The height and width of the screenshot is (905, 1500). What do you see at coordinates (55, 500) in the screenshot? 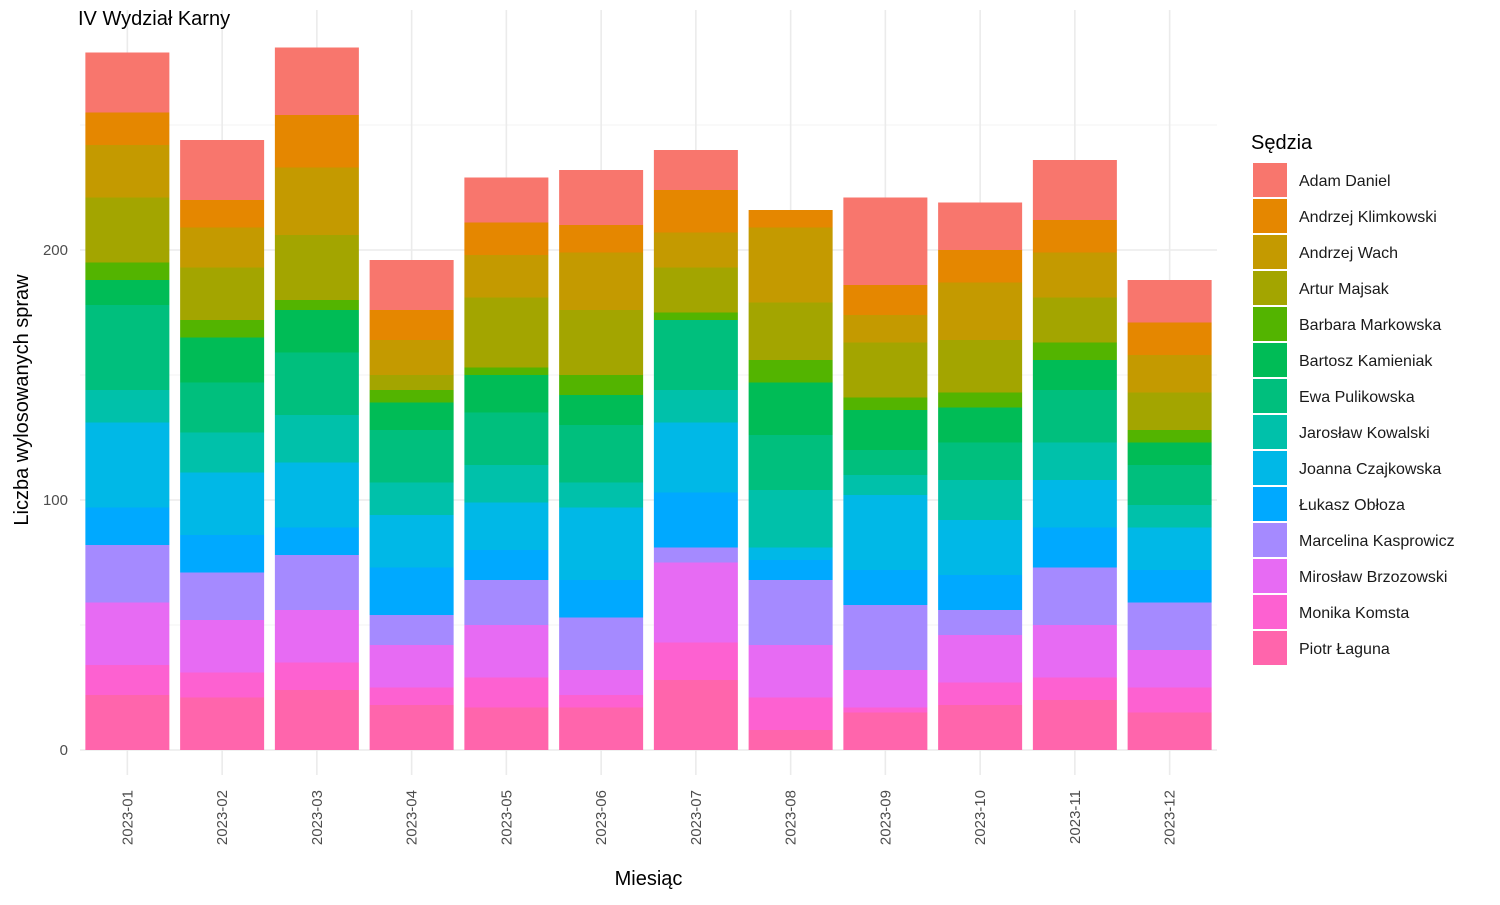
I see `y-tick-label: 100` at bounding box center [55, 500].